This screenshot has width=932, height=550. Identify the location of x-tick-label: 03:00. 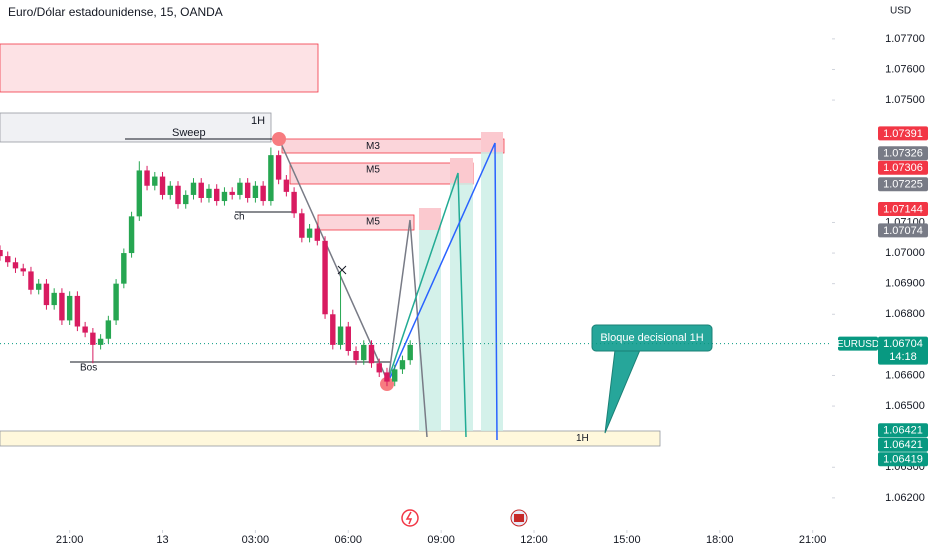
(256, 540).